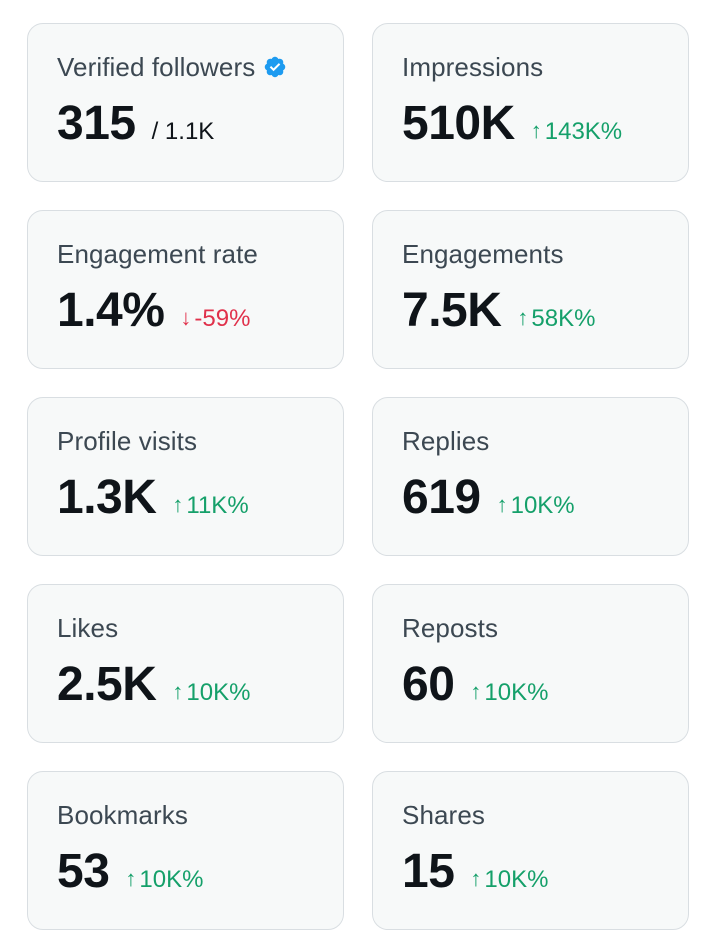 The height and width of the screenshot is (930, 718). Describe the element at coordinates (428, 871) in the screenshot. I see `metric-value: 15` at that location.